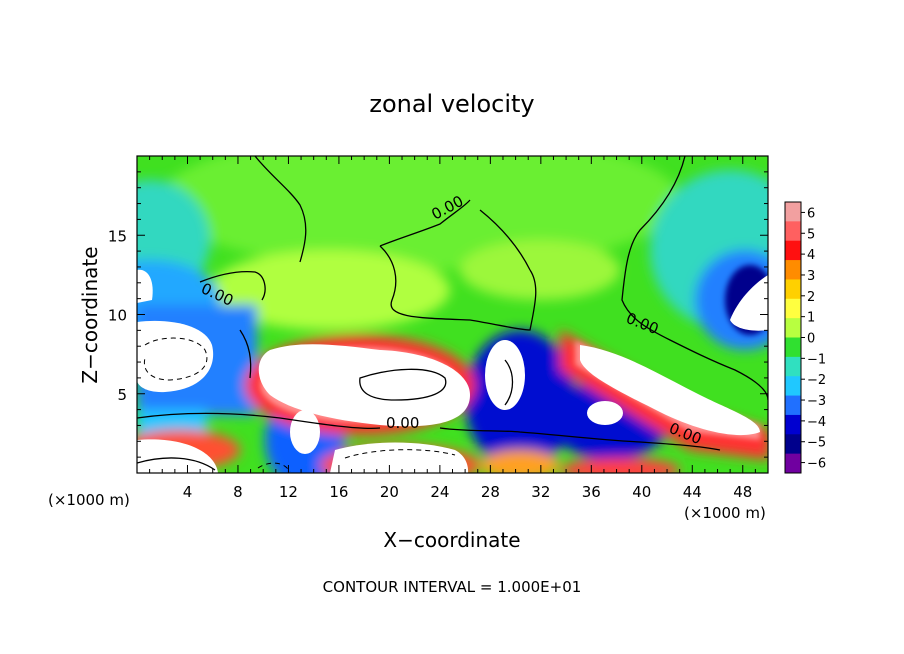 The height and width of the screenshot is (654, 904). Describe the element at coordinates (811, 339) in the screenshot. I see `colorbar-tick-label: 0` at that location.